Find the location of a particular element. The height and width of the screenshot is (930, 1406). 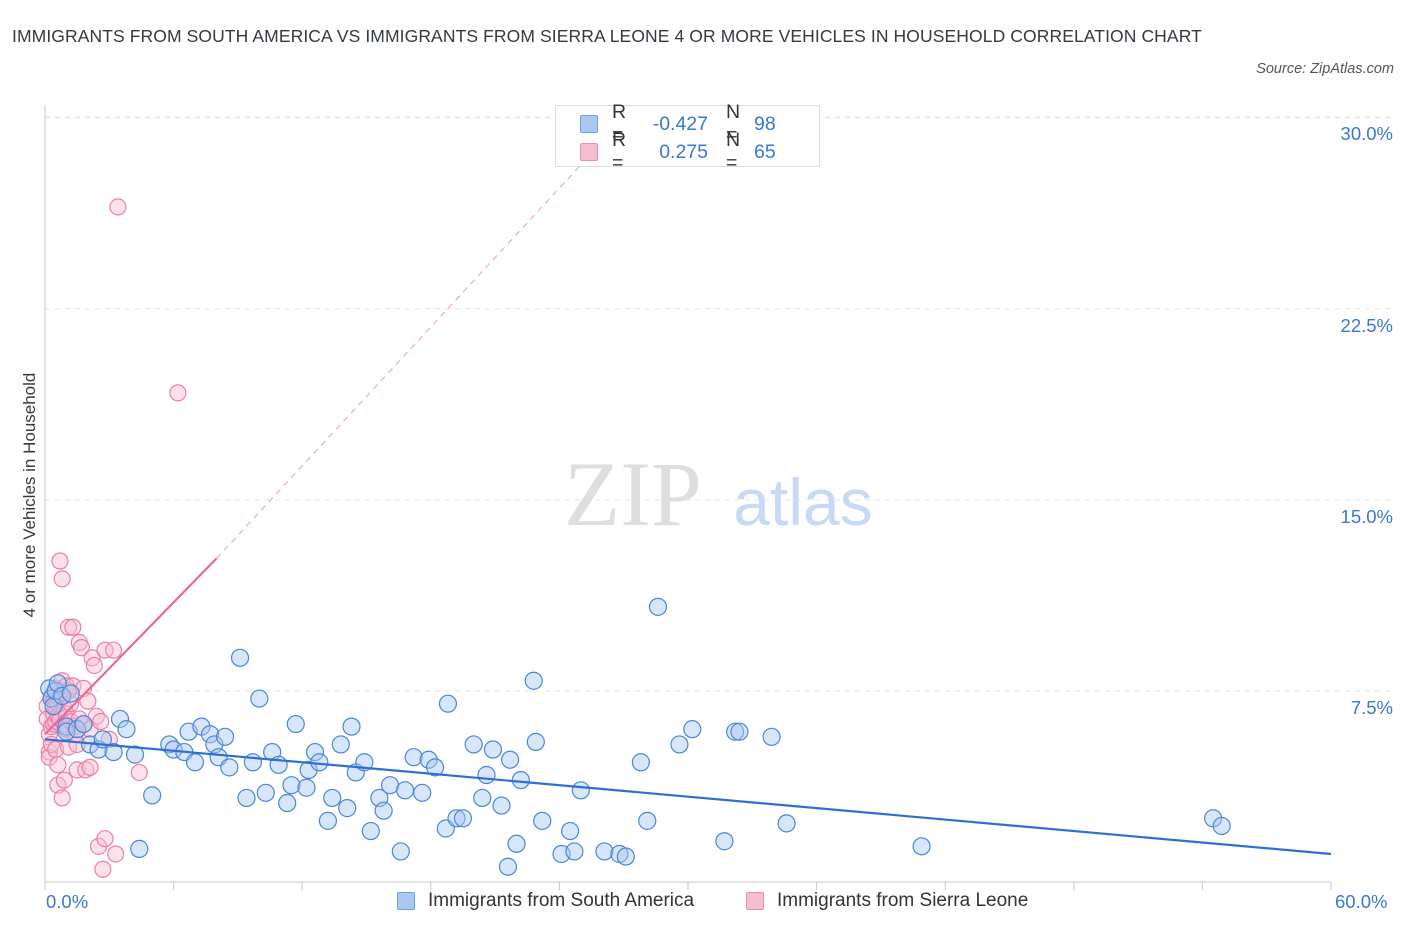

legend-n-value: 65 is located at coordinates (765, 151).